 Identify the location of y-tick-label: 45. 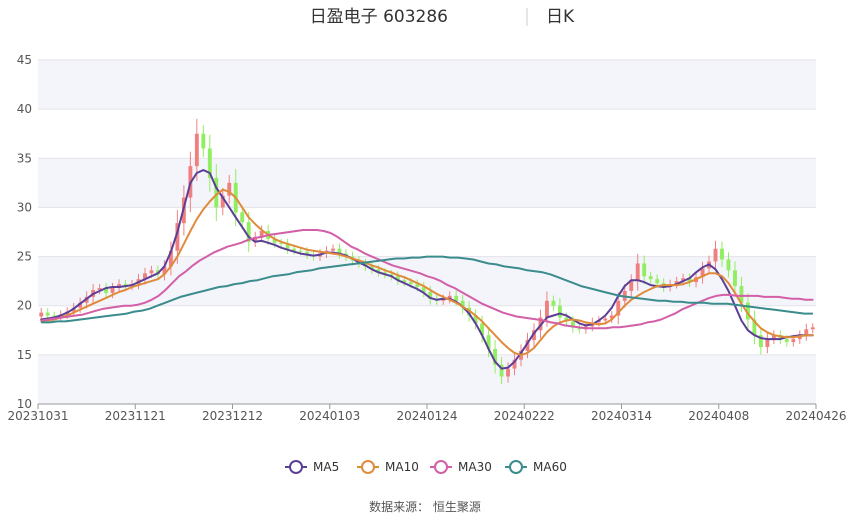
(24, 60).